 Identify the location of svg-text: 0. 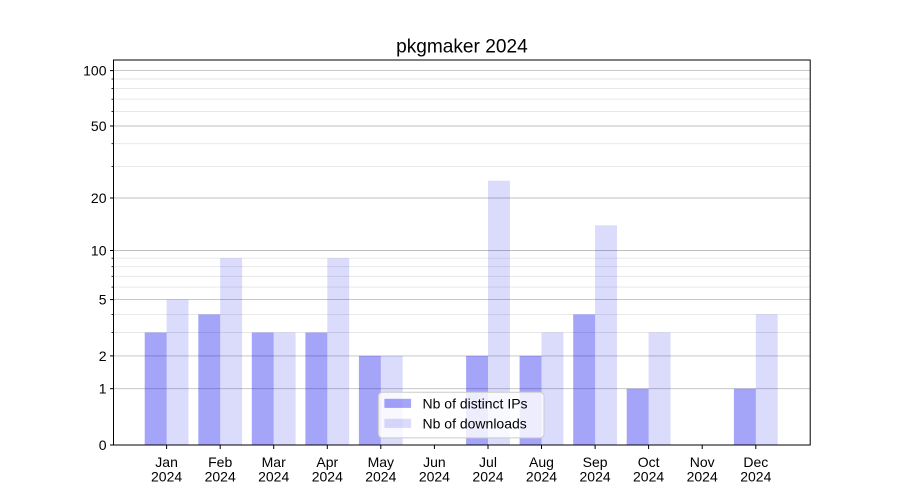
(103, 445).